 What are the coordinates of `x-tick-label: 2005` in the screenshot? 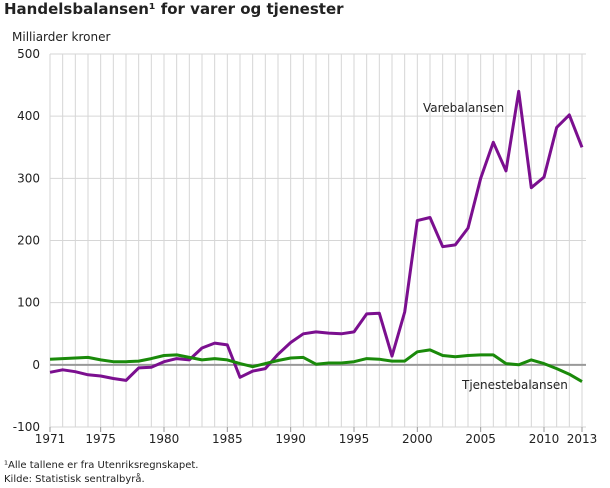 It's located at (480, 439).